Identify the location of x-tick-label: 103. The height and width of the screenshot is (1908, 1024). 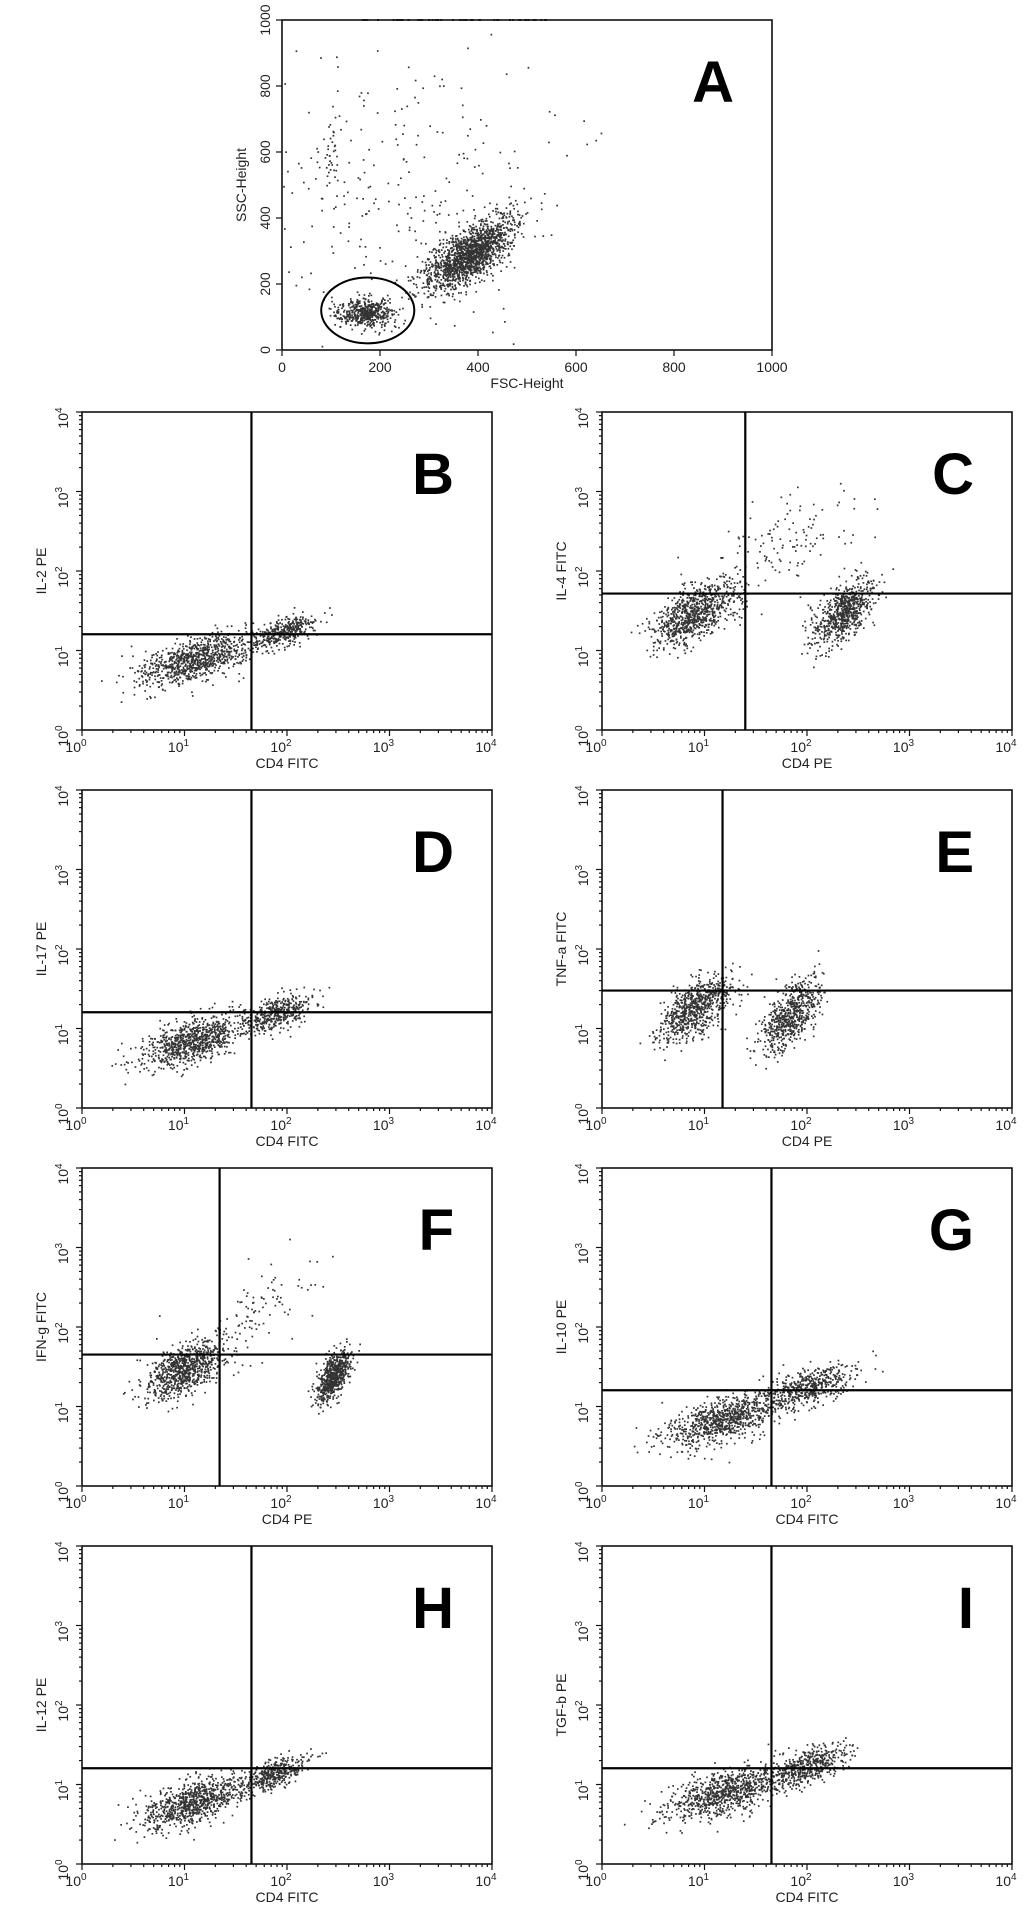
(384, 746).